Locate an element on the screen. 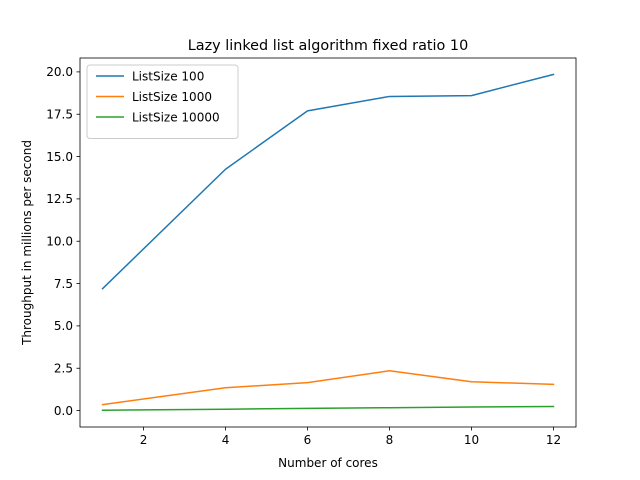 This screenshot has height=480, width=640. x-tick-label: 6 is located at coordinates (308, 440).